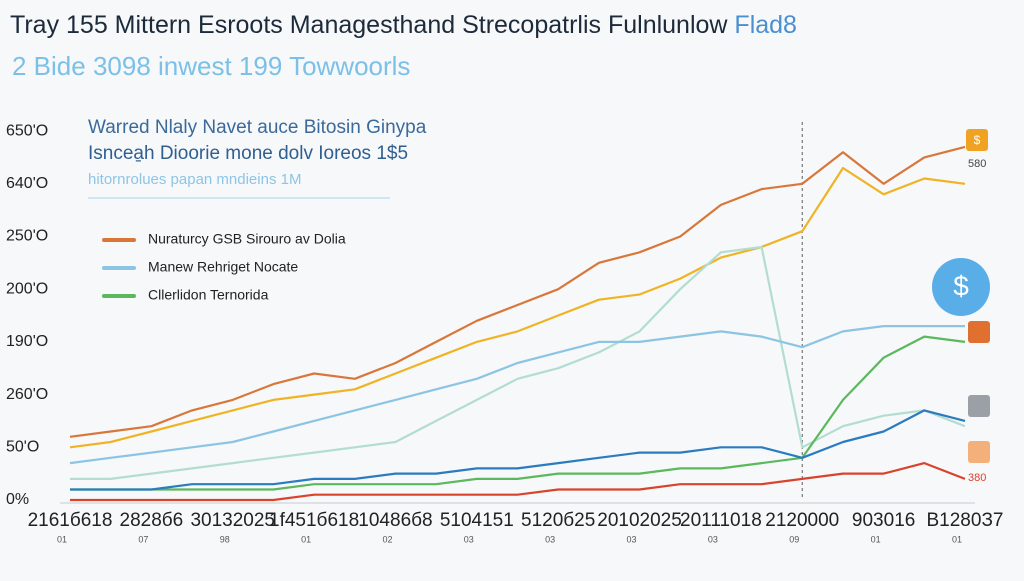 The height and width of the screenshot is (581, 1024). What do you see at coordinates (27, 236) in the screenshot?
I see `y-tick-label: 250'O` at bounding box center [27, 236].